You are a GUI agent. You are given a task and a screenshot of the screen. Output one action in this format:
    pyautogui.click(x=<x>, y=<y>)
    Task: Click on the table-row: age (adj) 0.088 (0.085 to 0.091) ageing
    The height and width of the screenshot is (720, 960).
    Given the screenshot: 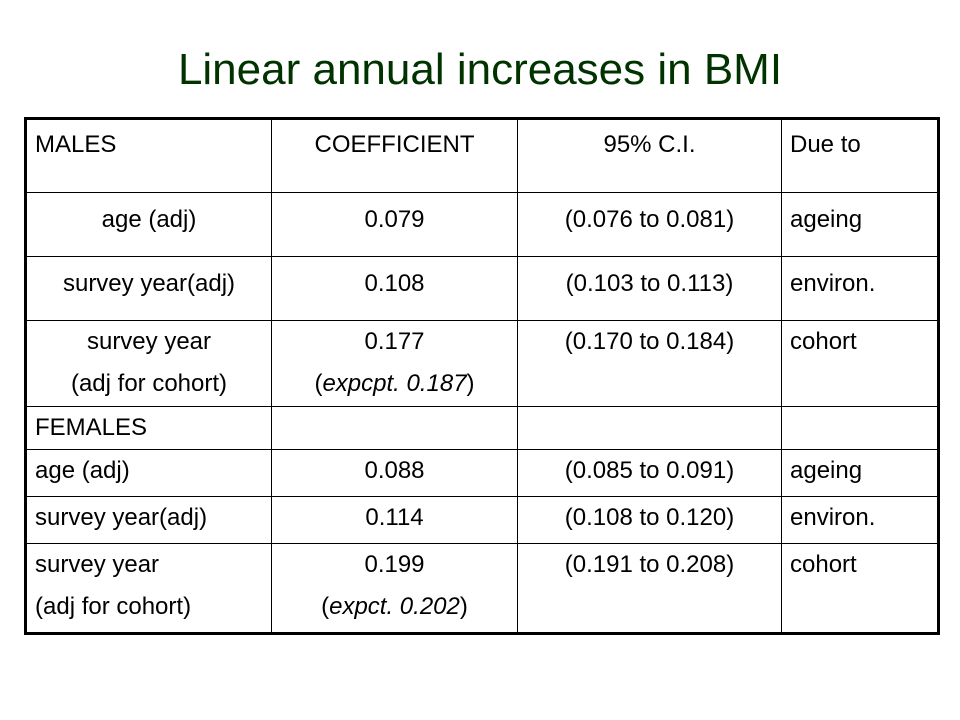 What is the action you would take?
    pyautogui.click(x=482, y=473)
    